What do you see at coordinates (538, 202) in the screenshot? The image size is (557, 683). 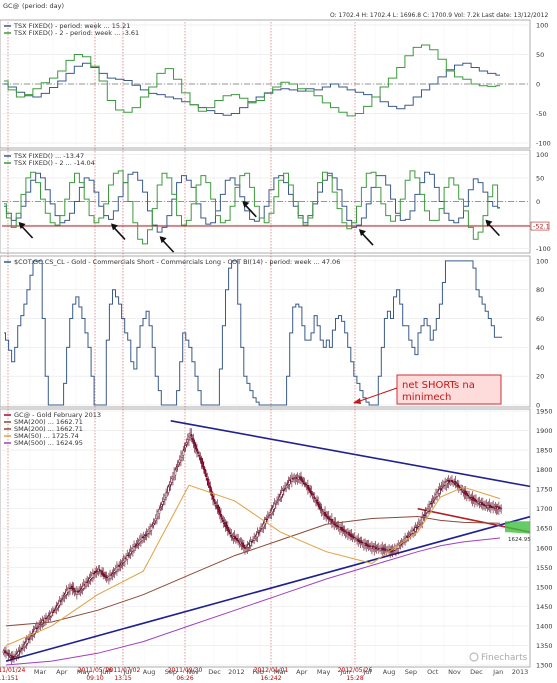 I see `y-tick-label: 0` at bounding box center [538, 202].